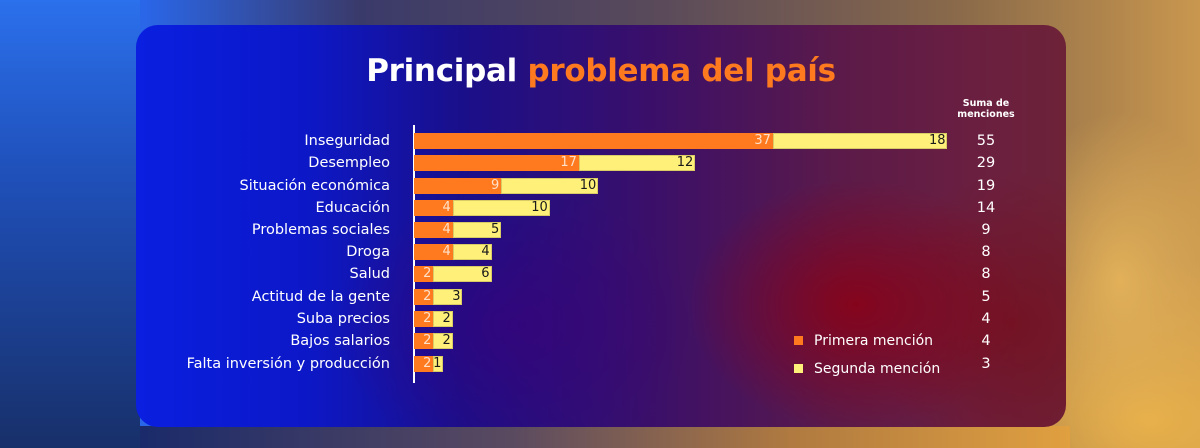 Image resolution: width=1200 pixels, height=448 pixels. I want to click on category-label: Inseguridad, so click(347, 141).